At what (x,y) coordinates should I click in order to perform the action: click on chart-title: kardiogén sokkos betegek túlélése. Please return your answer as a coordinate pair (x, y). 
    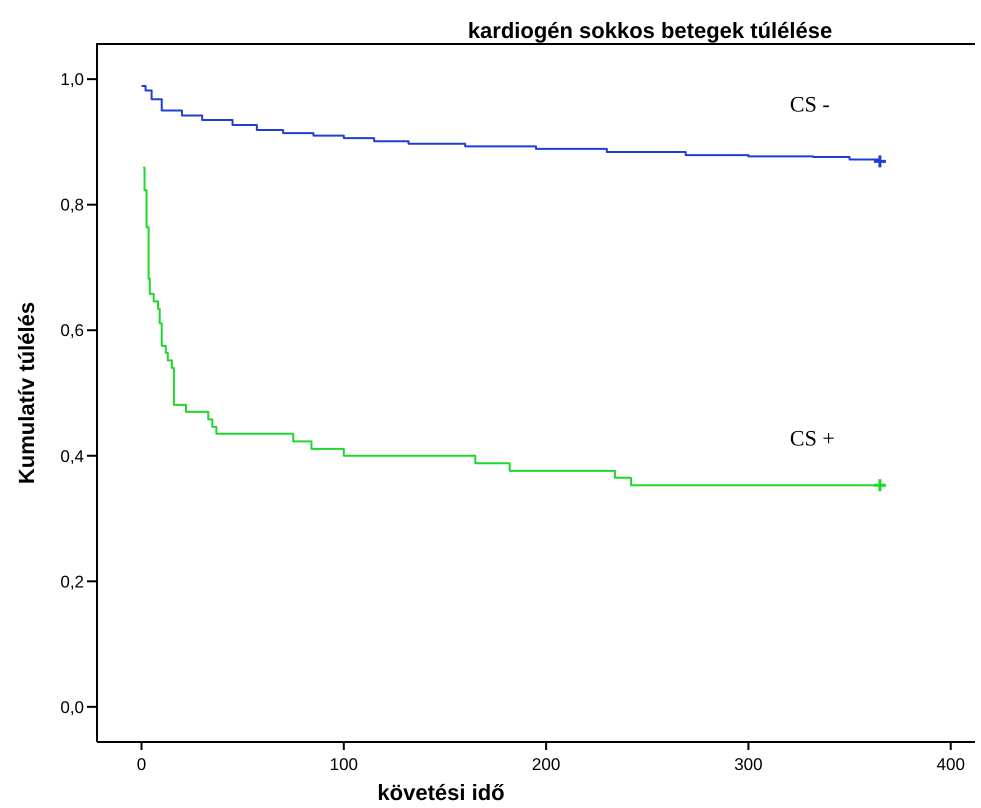
    Looking at the image, I should click on (650, 30).